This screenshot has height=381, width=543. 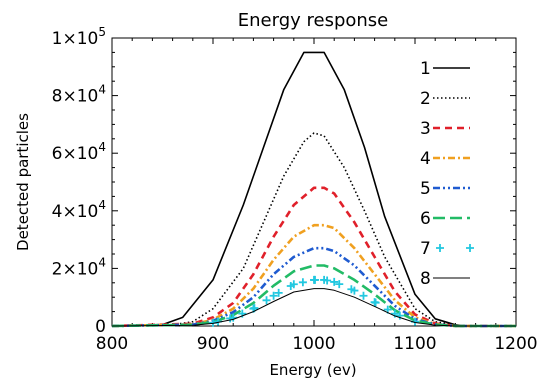 What do you see at coordinates (425, 159) in the screenshot?
I see `legend-label-4: 4` at bounding box center [425, 159].